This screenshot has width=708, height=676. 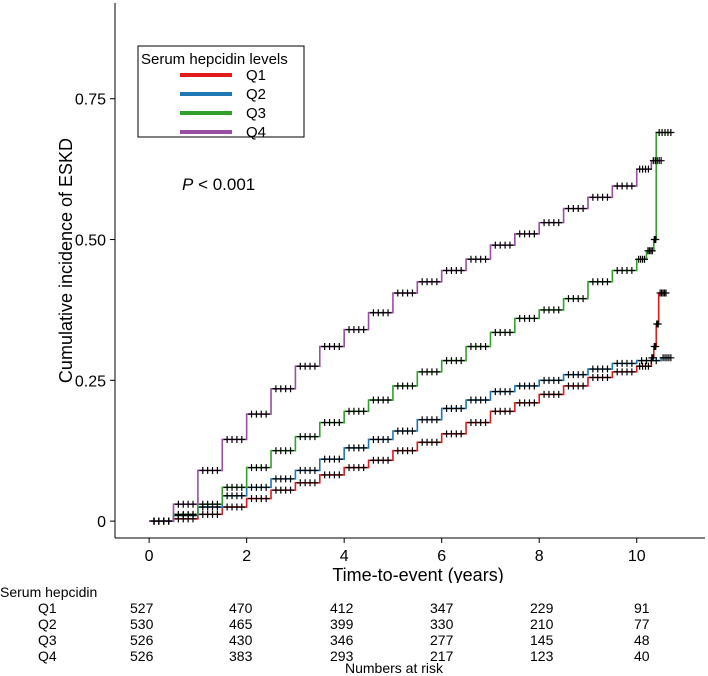 What do you see at coordinates (542, 608) in the screenshot?
I see `risk-count: 229` at bounding box center [542, 608].